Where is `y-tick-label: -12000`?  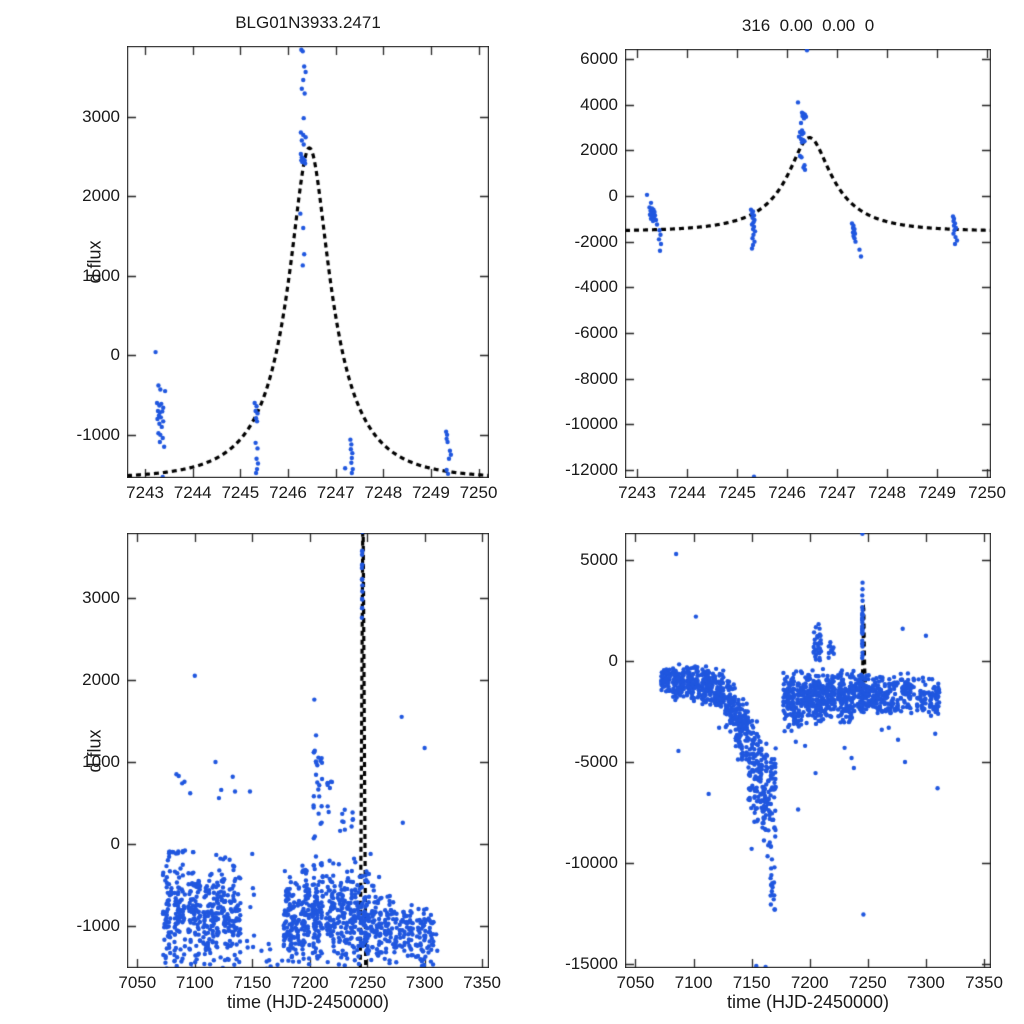 y-tick-label: -12000 is located at coordinates (591, 469).